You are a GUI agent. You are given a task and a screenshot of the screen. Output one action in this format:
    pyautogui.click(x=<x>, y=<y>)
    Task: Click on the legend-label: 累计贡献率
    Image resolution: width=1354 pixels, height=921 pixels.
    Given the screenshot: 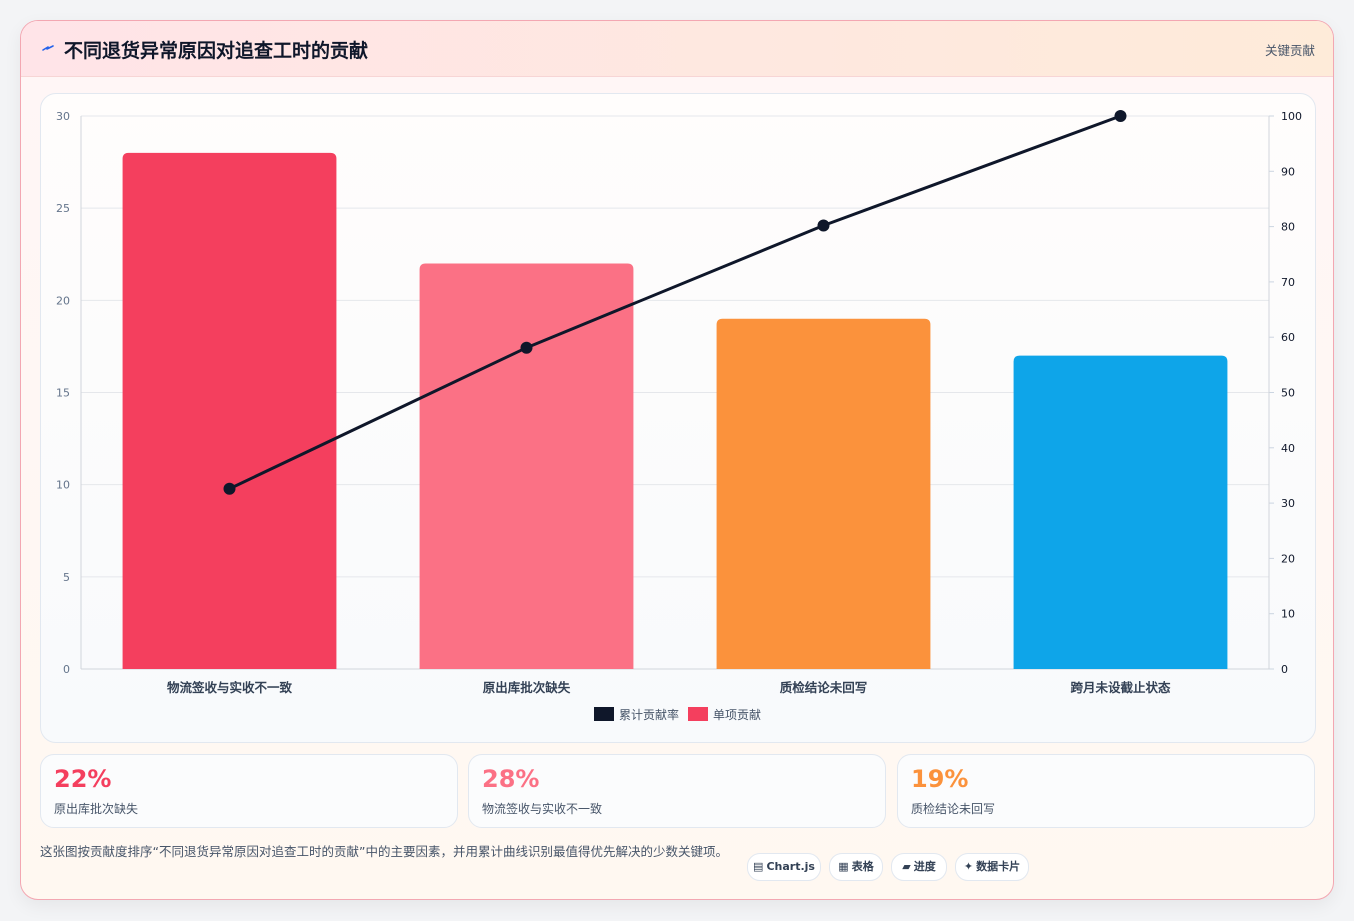 What is the action you would take?
    pyautogui.click(x=649, y=714)
    